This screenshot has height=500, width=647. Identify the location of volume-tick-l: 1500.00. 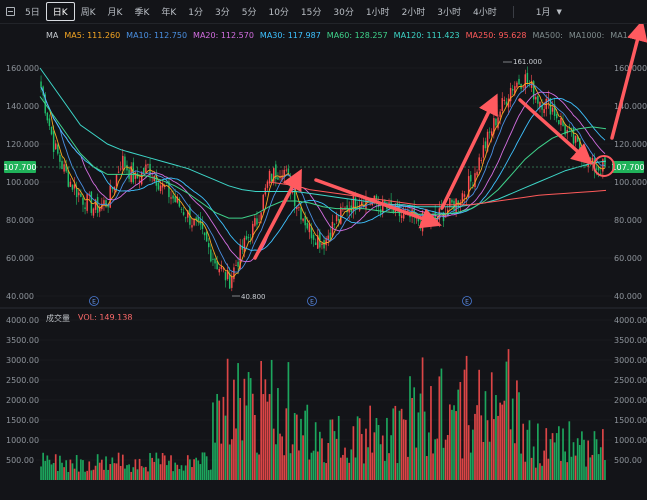
(22, 420).